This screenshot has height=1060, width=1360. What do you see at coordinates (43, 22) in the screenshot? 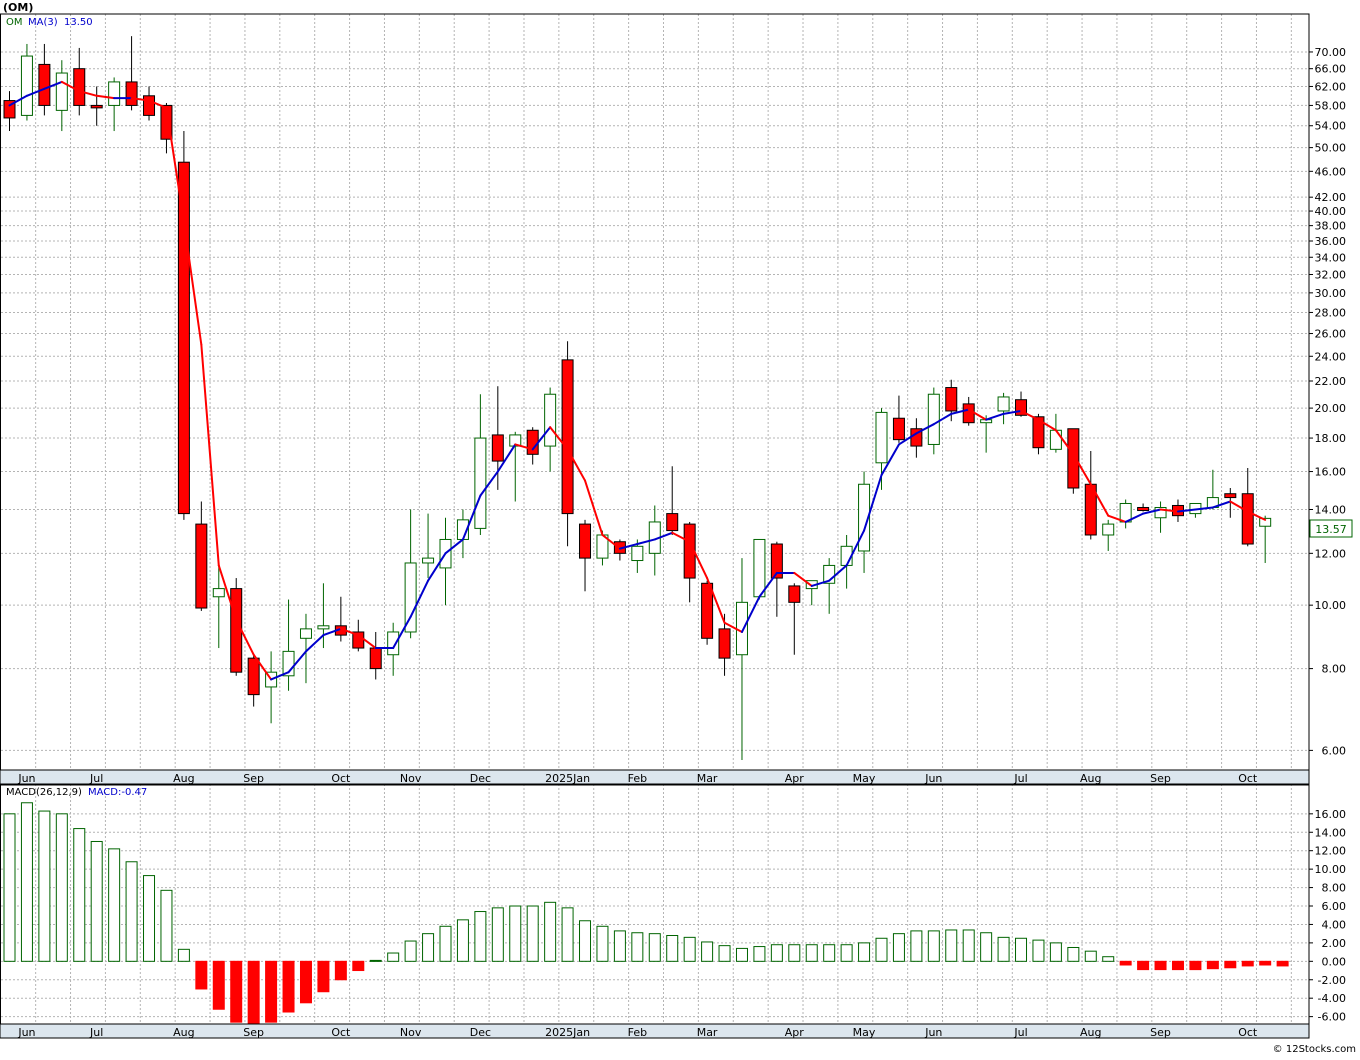
I see `legend-ma-label: MA(3)` at bounding box center [43, 22].